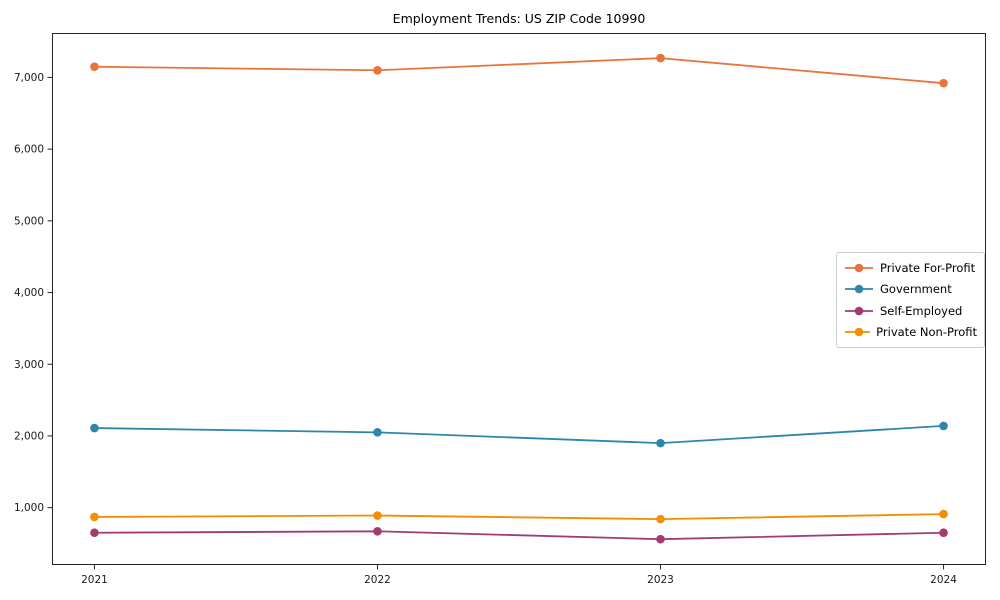  What do you see at coordinates (29, 365) in the screenshot?
I see `y-tick-label: 3,000` at bounding box center [29, 365].